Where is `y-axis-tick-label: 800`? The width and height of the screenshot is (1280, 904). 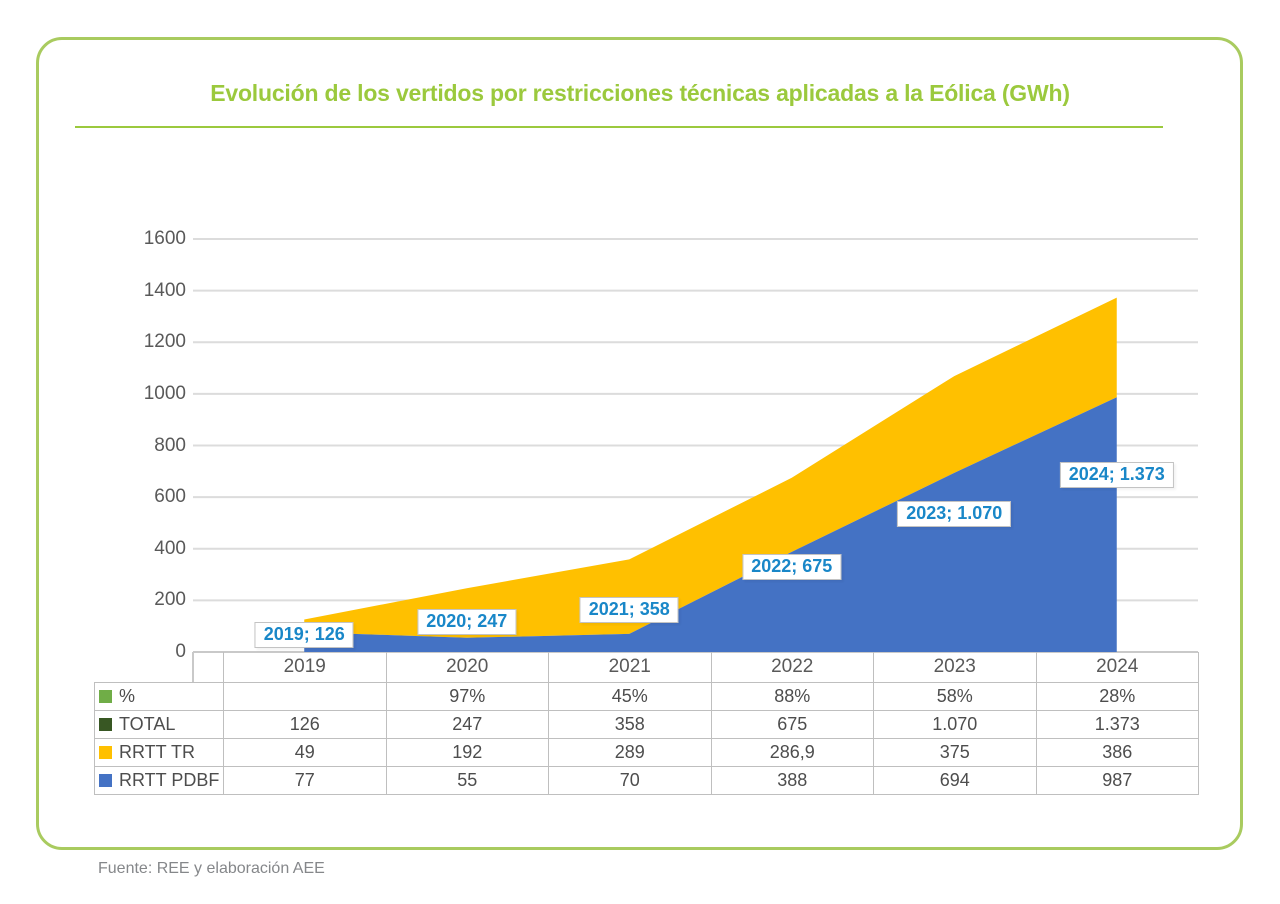
y-axis-tick-label: 800 is located at coordinates (170, 445).